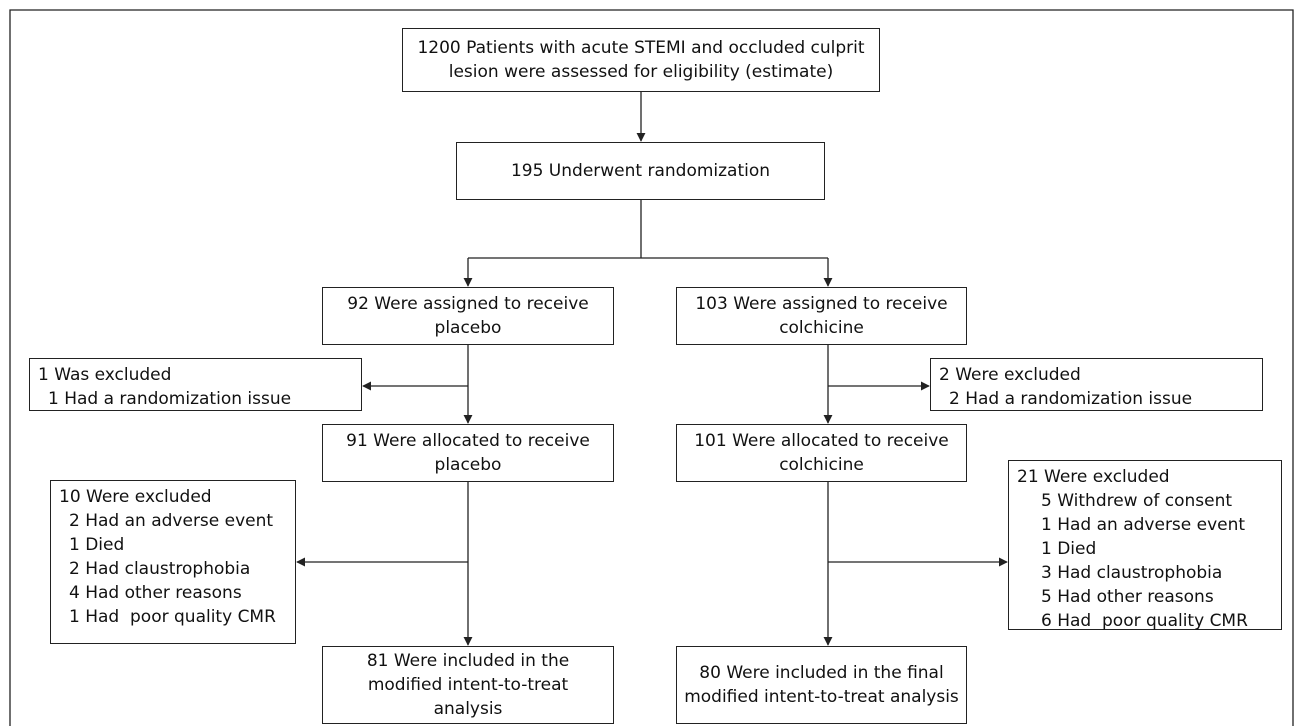 This screenshot has height=726, width=1303. Describe the element at coordinates (468, 709) in the screenshot. I see `box-text: analysis` at that location.